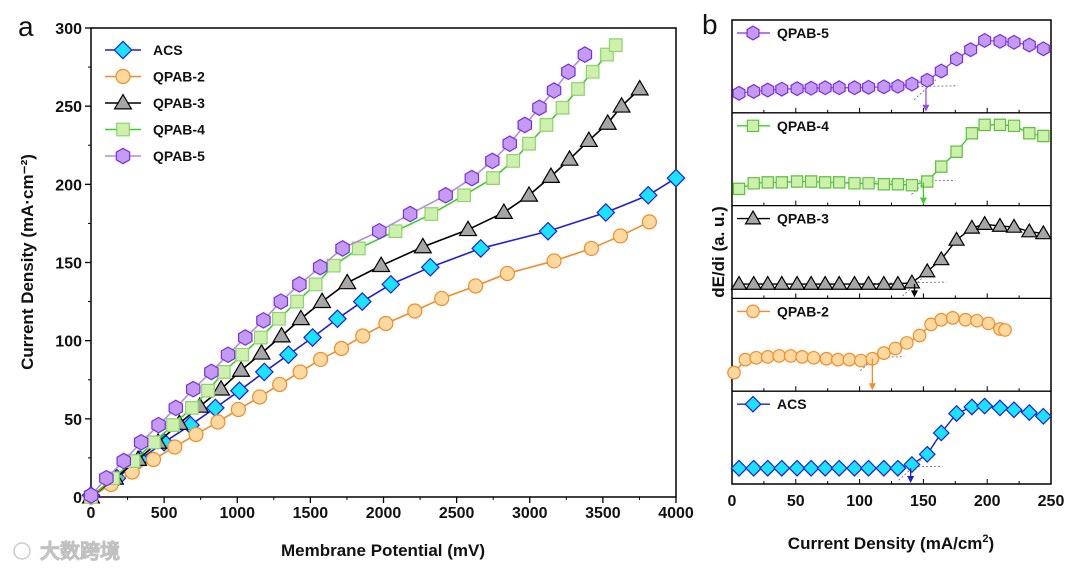 This screenshot has height=570, width=1080. I want to click on series-line, so click(891, 157).